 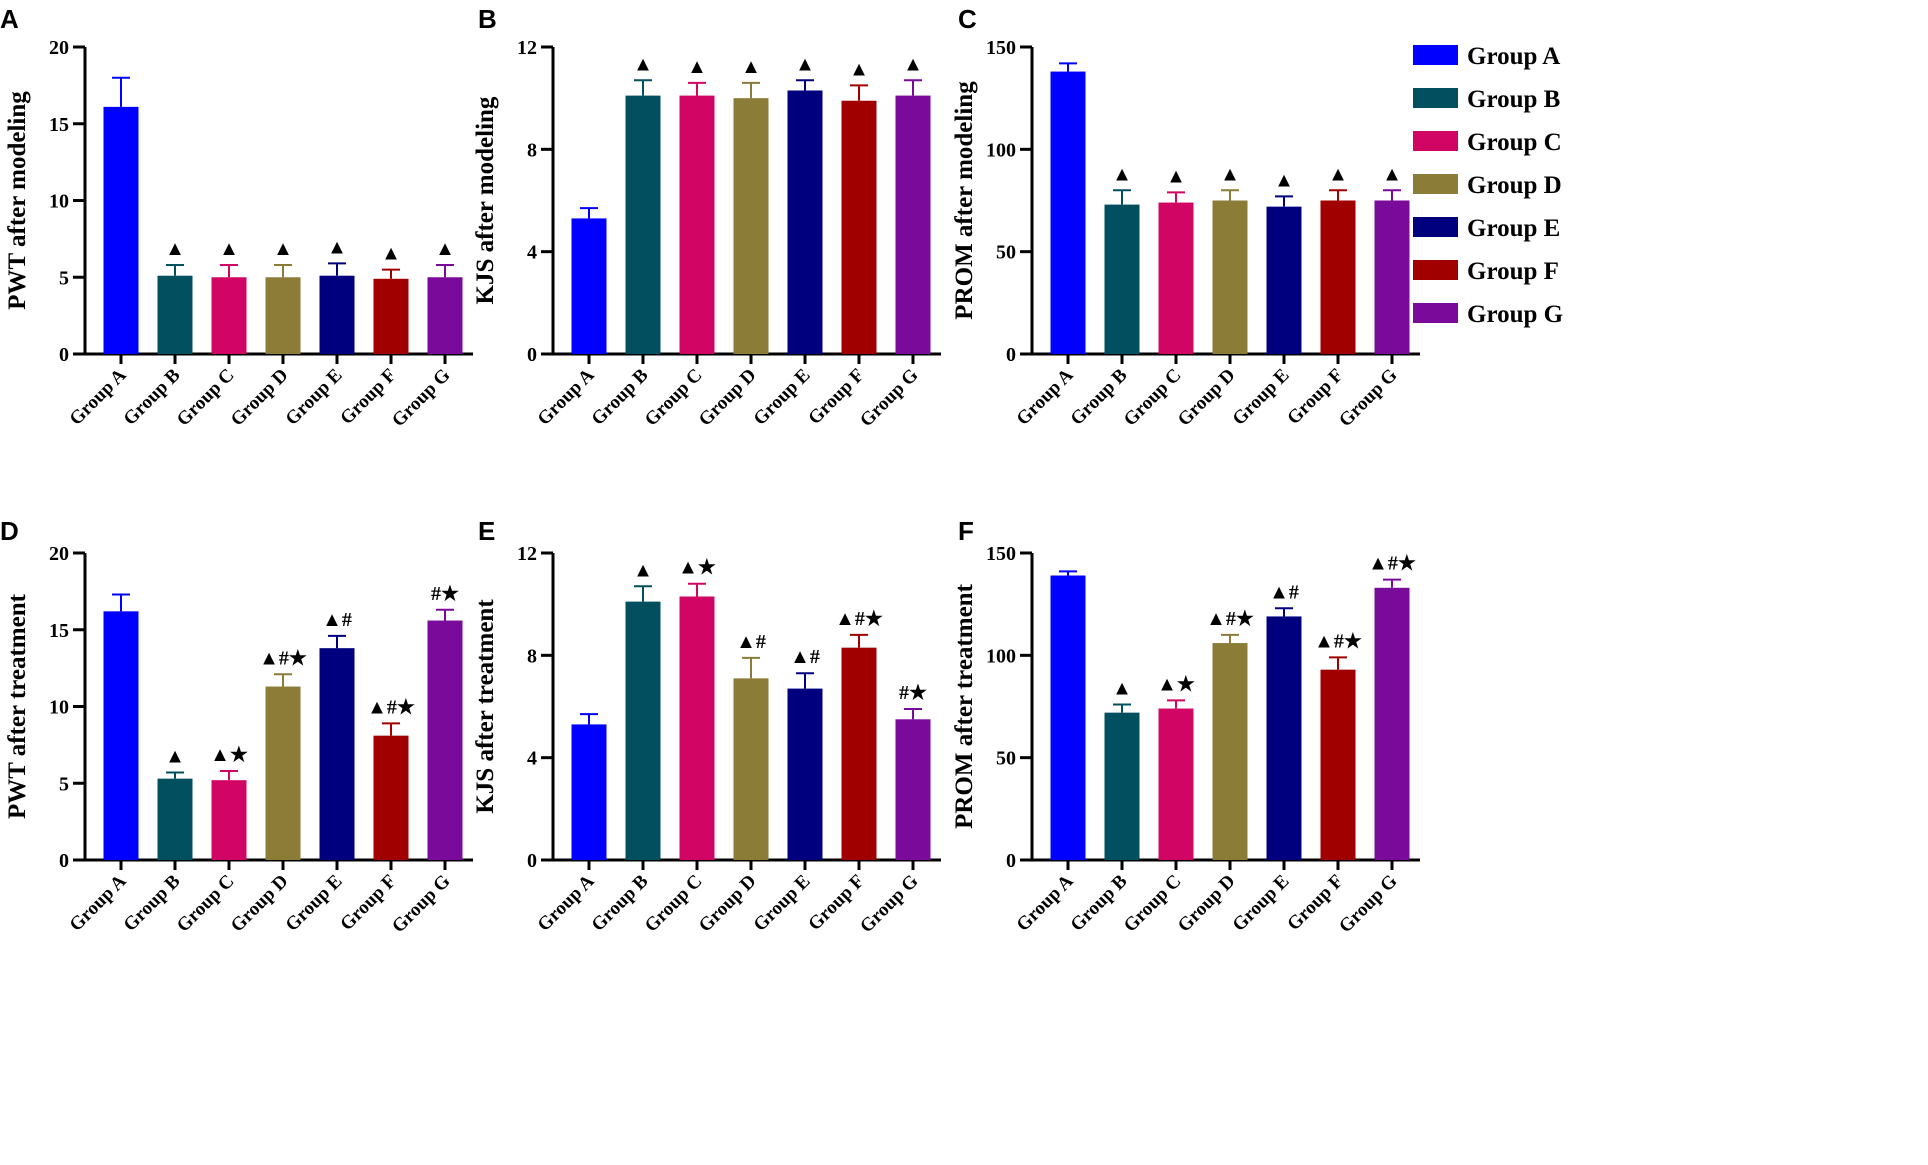 What do you see at coordinates (805, 657) in the screenshot?
I see `significance-annotation: ▲#` at bounding box center [805, 657].